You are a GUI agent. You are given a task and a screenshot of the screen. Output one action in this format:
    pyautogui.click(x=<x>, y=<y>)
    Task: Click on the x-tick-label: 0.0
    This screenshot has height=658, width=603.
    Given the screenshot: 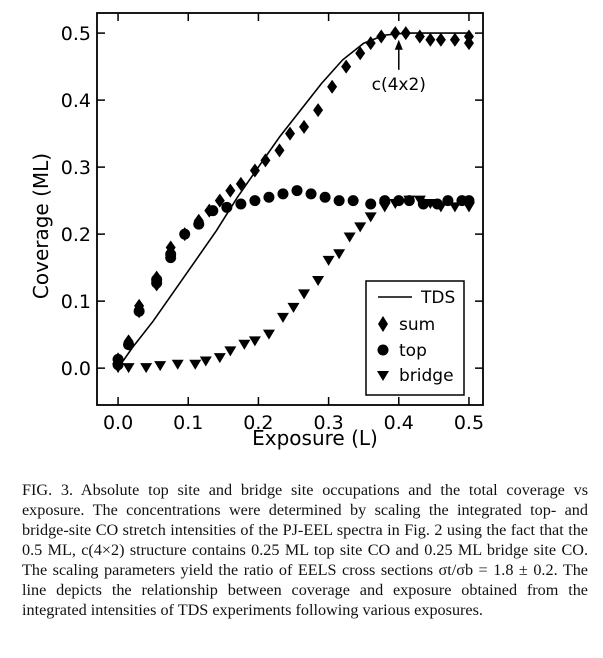 What is the action you would take?
    pyautogui.click(x=118, y=423)
    